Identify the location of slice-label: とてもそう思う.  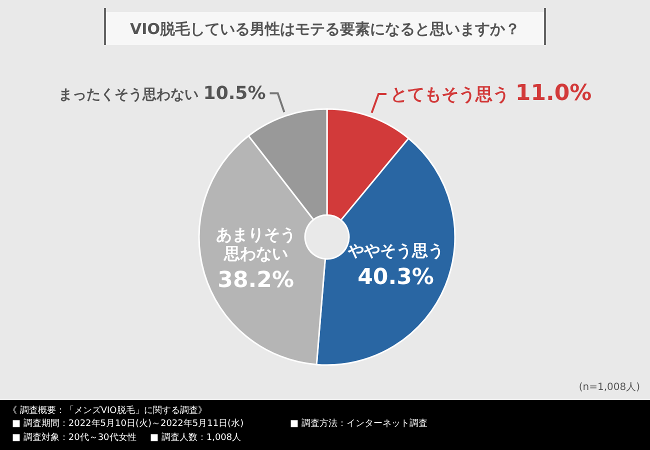
(453, 94).